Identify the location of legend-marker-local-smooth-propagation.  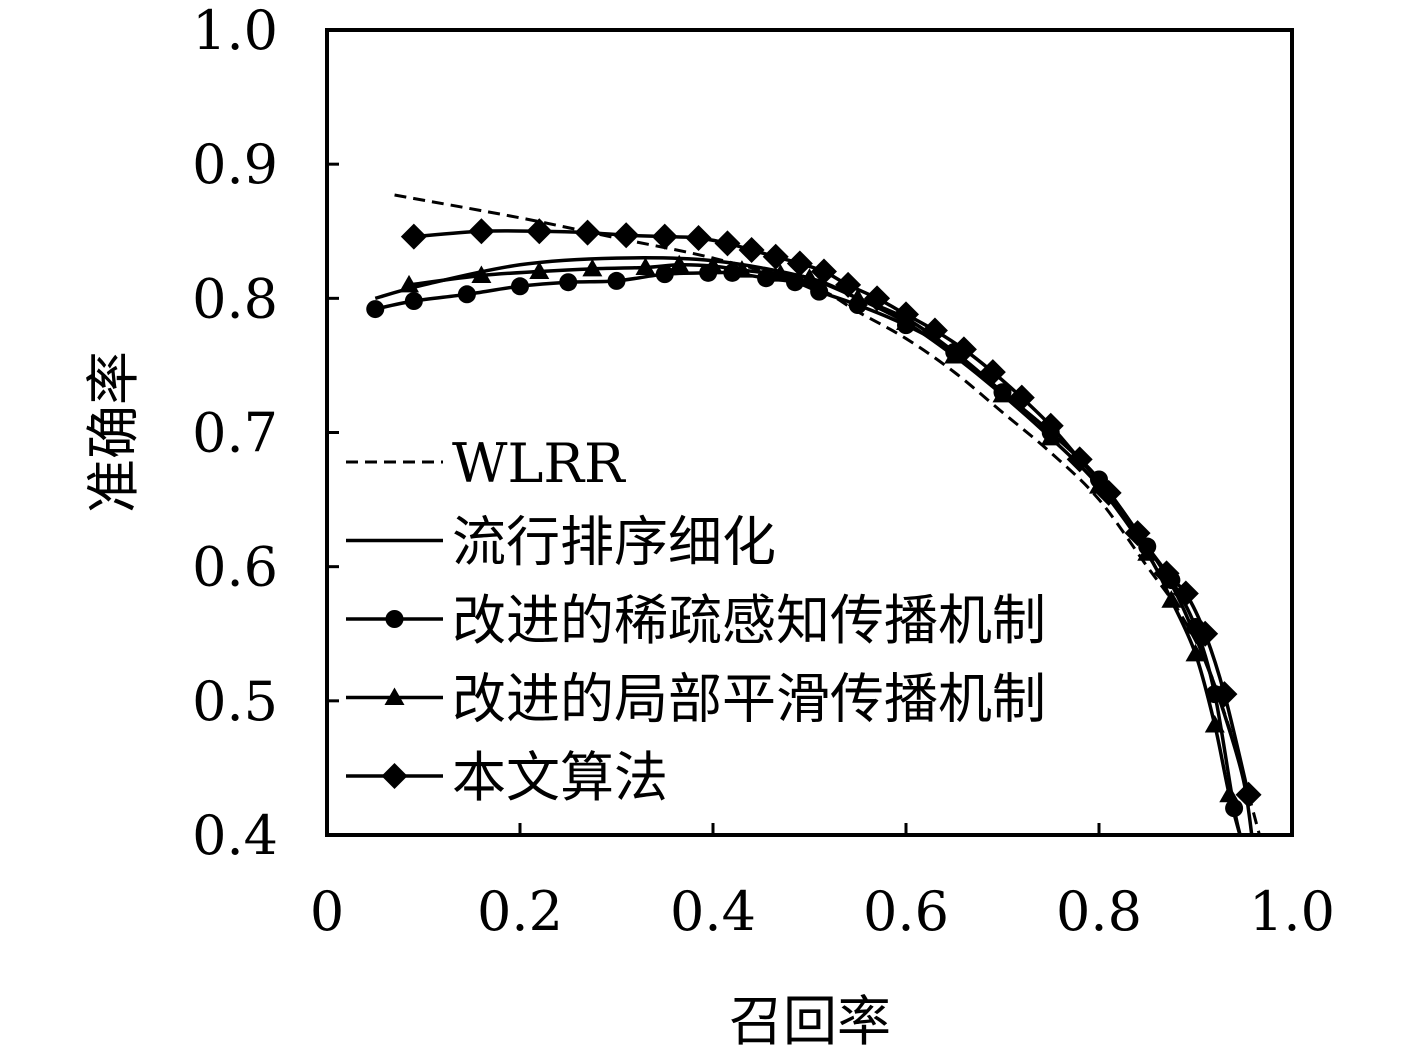
(394, 696).